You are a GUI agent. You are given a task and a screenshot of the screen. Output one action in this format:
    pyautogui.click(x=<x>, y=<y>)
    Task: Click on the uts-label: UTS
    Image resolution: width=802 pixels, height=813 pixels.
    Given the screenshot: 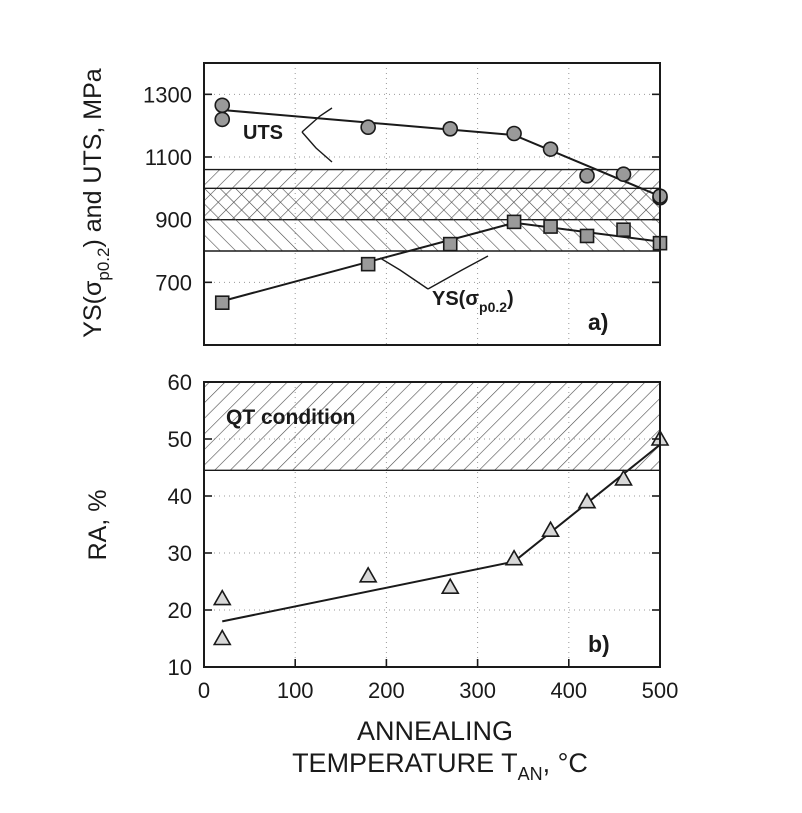 What is the action you would take?
    pyautogui.click(x=263, y=133)
    